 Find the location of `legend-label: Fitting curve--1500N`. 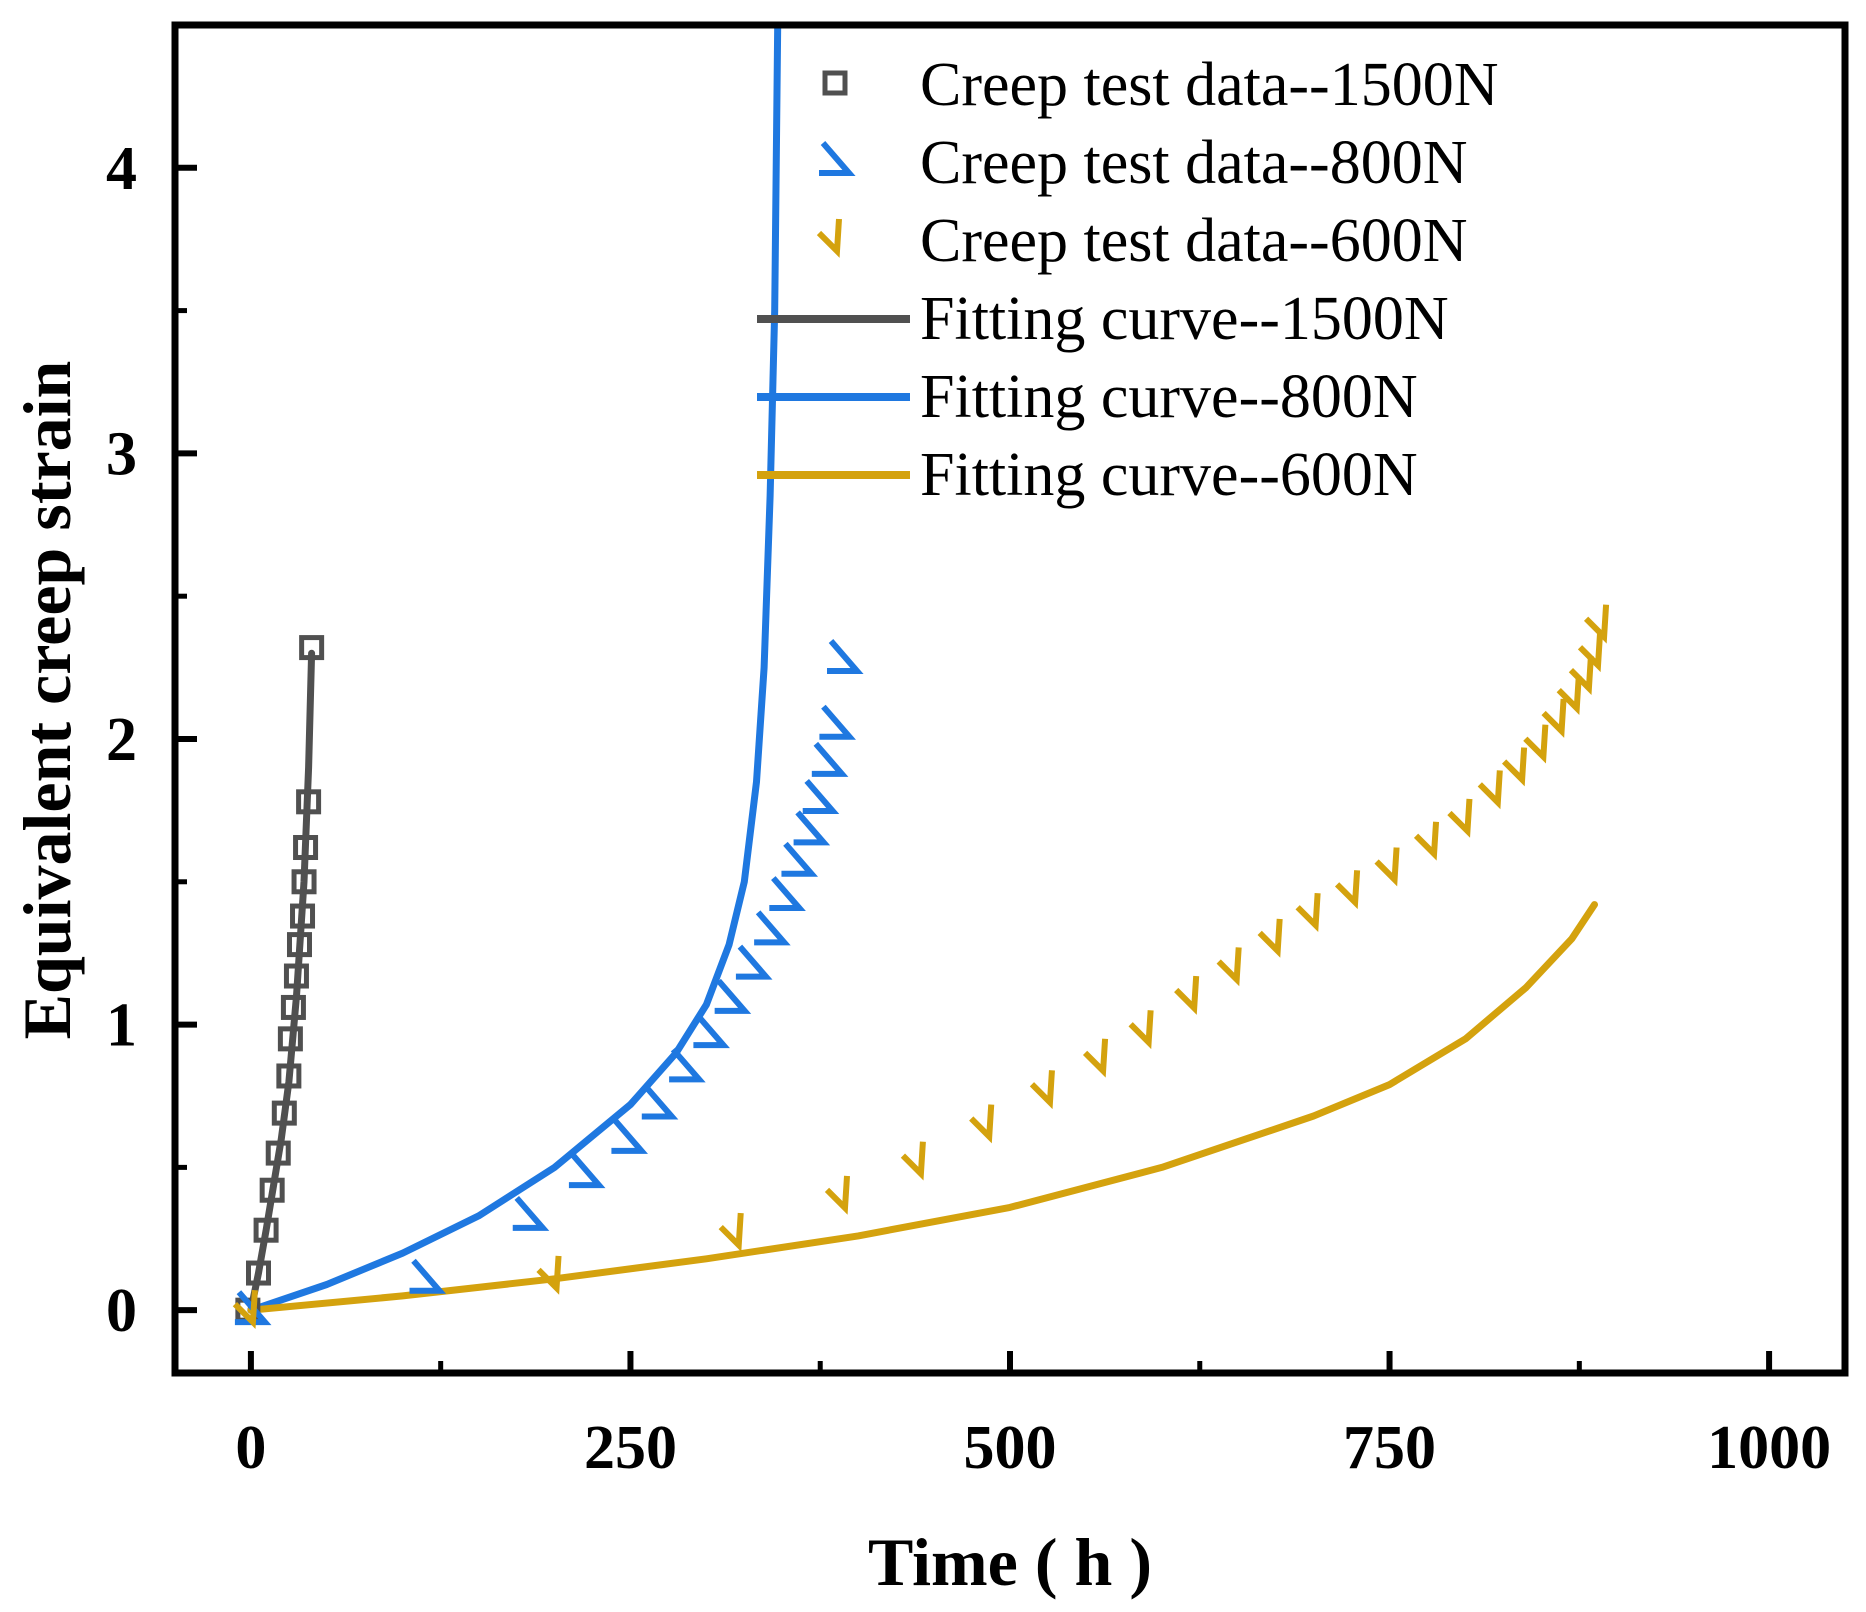

legend-label: Fitting curve--1500N is located at coordinates (1184, 319).